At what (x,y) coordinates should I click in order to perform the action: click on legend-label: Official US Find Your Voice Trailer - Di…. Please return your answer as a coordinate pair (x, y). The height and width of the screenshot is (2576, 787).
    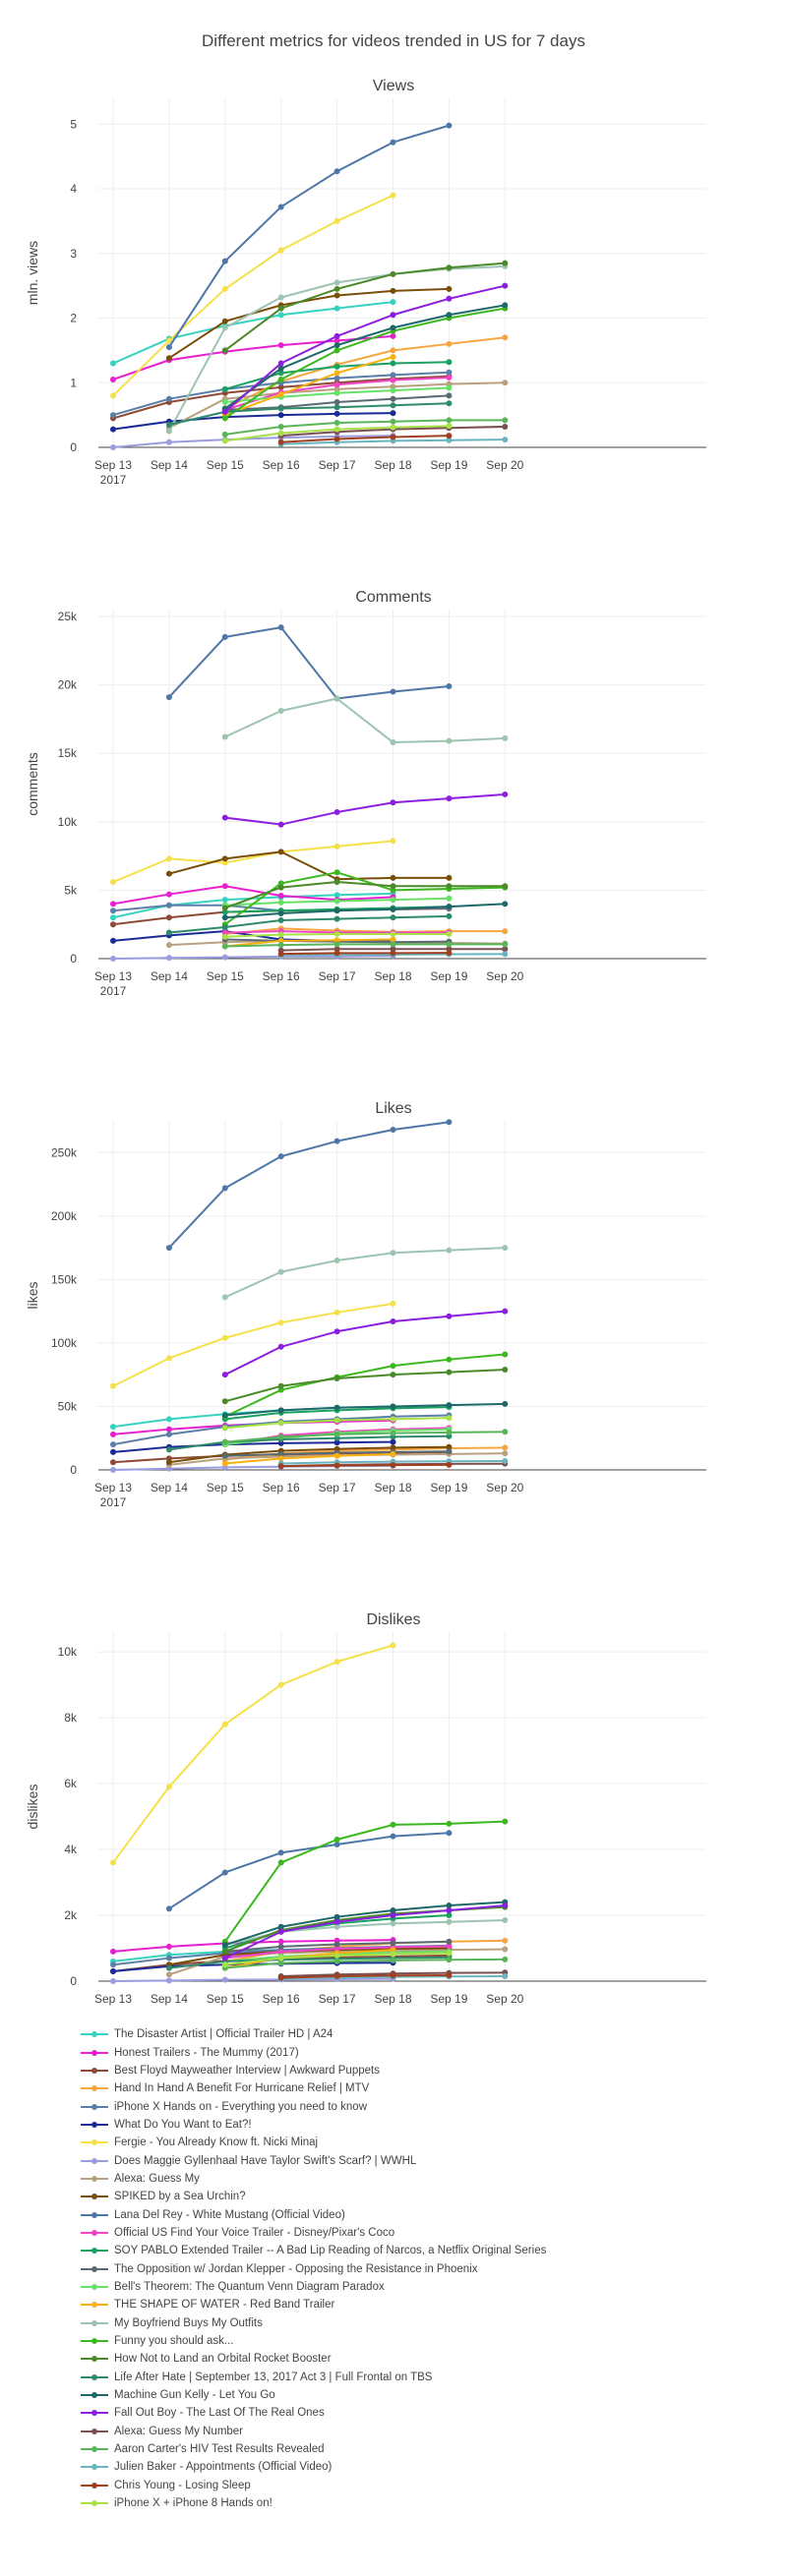
    Looking at the image, I should click on (255, 2232).